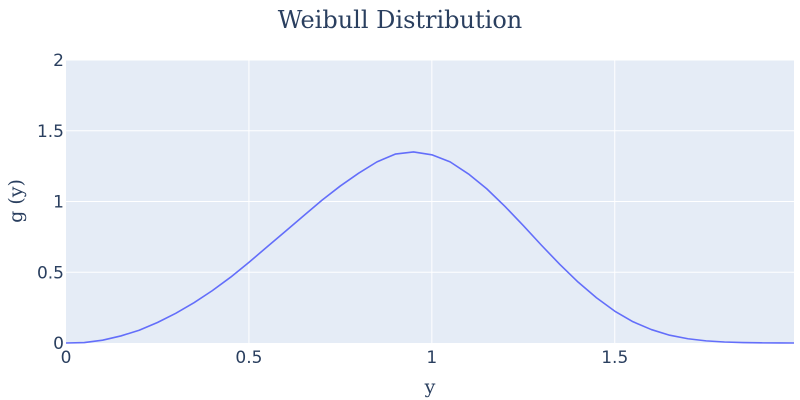 Image resolution: width=800 pixels, height=400 pixels. Describe the element at coordinates (431, 358) in the screenshot. I see `x-tick-label: 1` at that location.